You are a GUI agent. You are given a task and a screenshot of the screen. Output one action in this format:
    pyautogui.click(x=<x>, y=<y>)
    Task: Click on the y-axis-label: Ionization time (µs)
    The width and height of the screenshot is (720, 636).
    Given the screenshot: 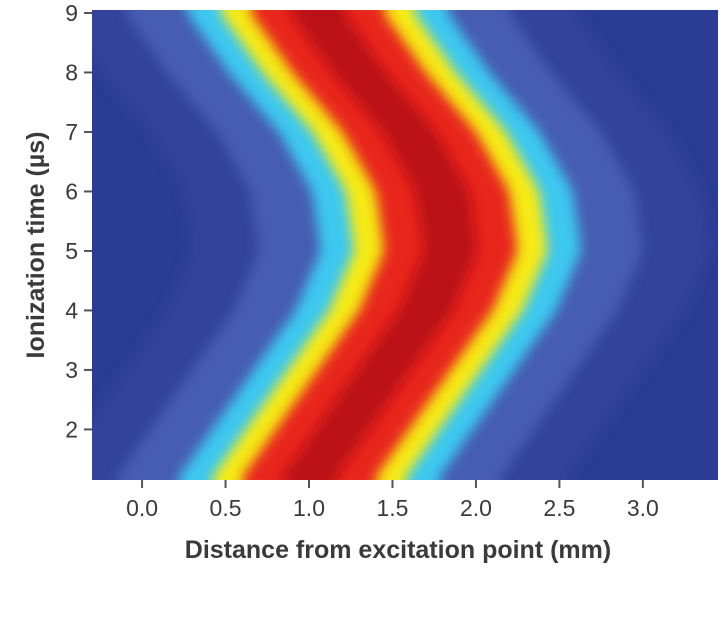 What is the action you would take?
    pyautogui.click(x=36, y=245)
    